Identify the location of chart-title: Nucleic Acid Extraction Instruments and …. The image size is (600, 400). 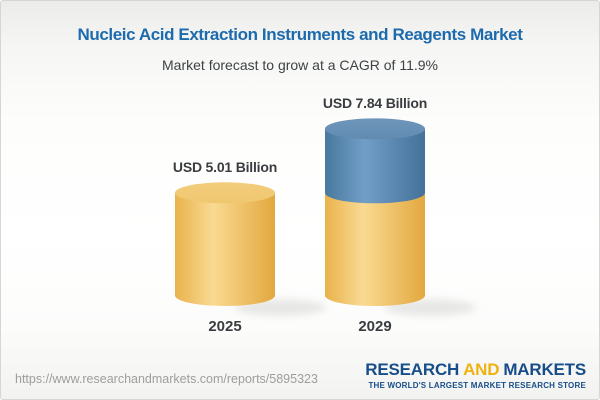
(300, 34).